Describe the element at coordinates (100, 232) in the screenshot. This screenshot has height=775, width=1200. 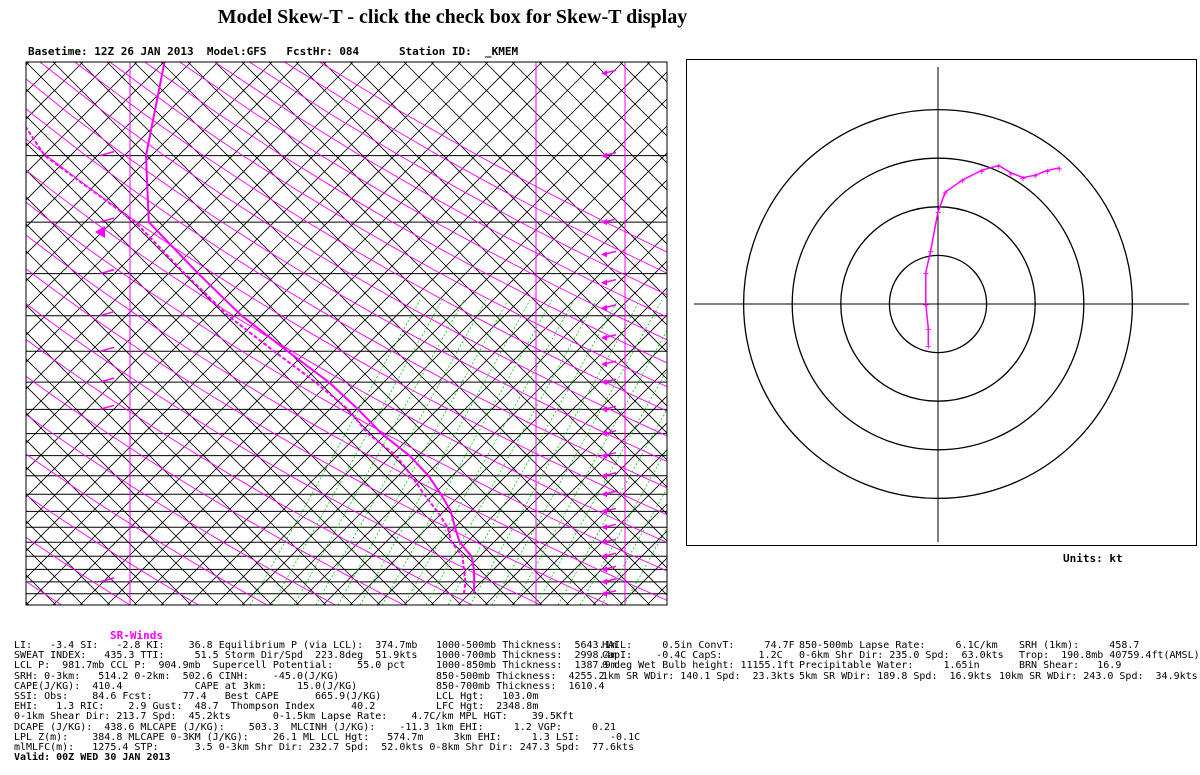
I see `sr-wind-barb-head` at that location.